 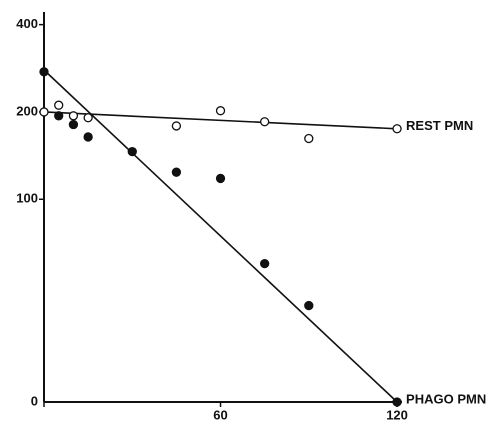 What do you see at coordinates (27, 198) in the screenshot?
I see `y-tick-label: 100` at bounding box center [27, 198].